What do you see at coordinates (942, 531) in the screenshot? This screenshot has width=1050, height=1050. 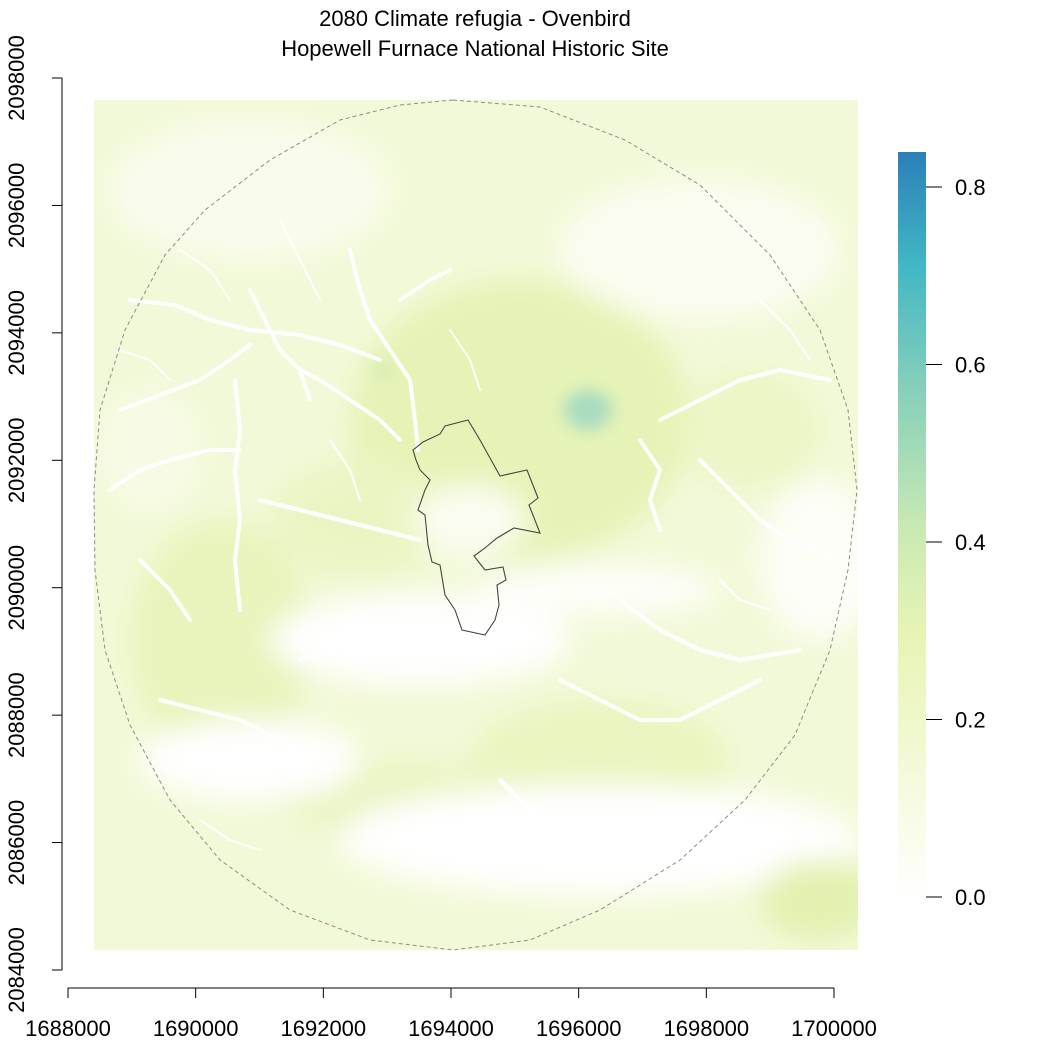 I see `color-legend: 0.0 0.2 0.4 0.6 0.8` at bounding box center [942, 531].